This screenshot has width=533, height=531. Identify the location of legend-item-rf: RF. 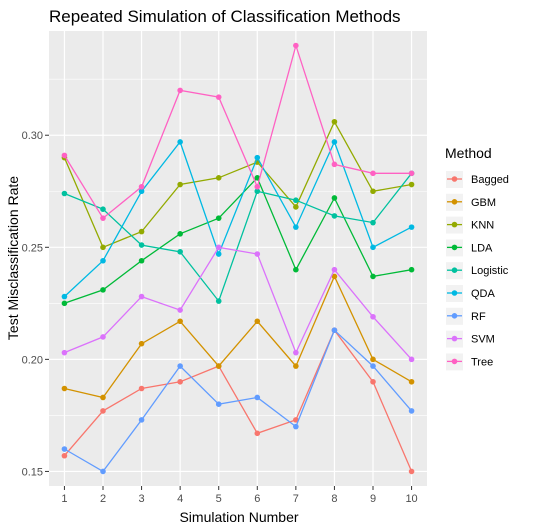
(466, 316).